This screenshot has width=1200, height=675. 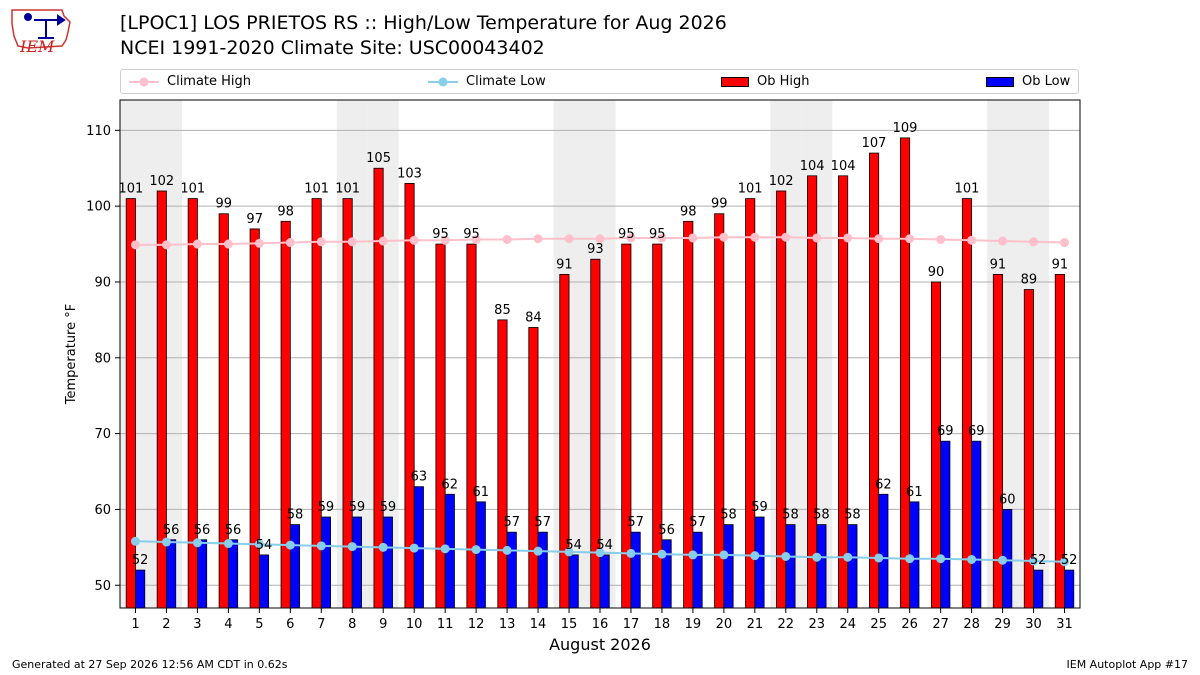 I want to click on ob-low-label-11: 62, so click(x=450, y=484).